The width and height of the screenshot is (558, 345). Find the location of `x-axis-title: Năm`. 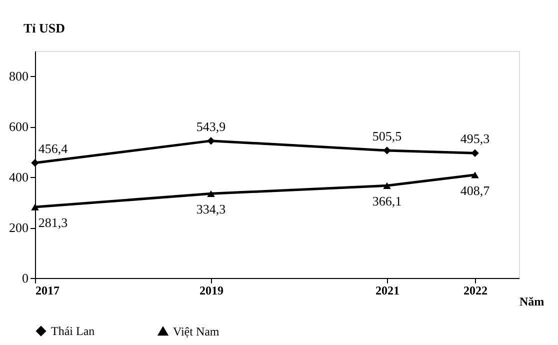

x-axis-title: Năm is located at coordinates (532, 301).